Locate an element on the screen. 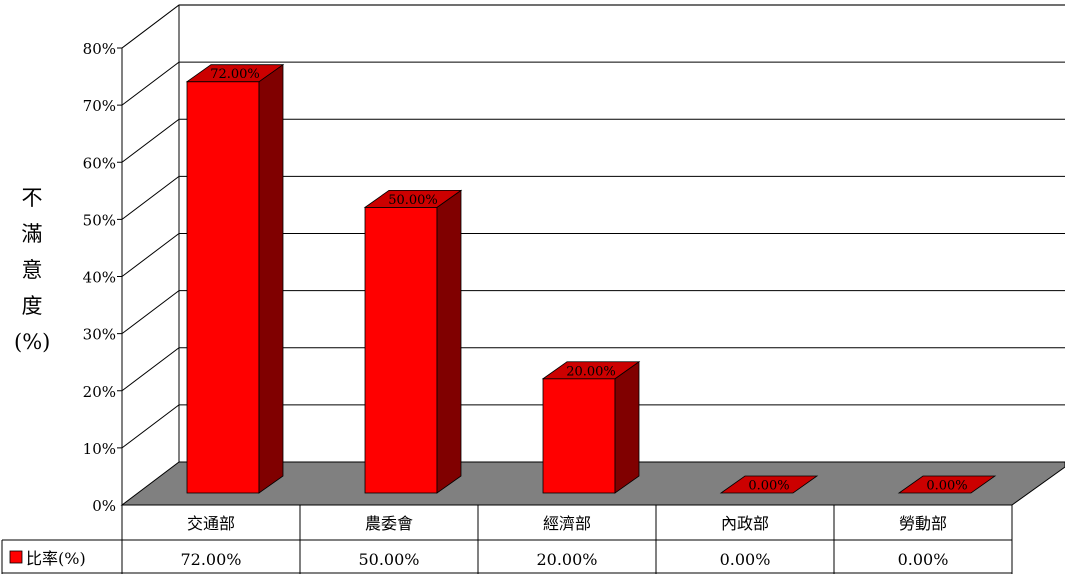 This screenshot has height=574, width=1065. y-axis-label-char: 意 is located at coordinates (32, 270).